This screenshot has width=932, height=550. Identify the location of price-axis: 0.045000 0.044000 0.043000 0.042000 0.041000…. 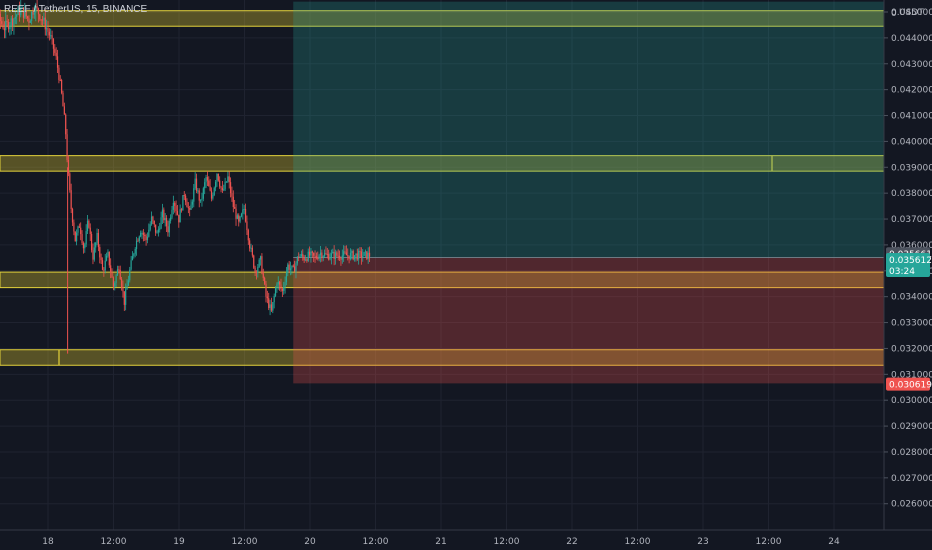
(908, 259).